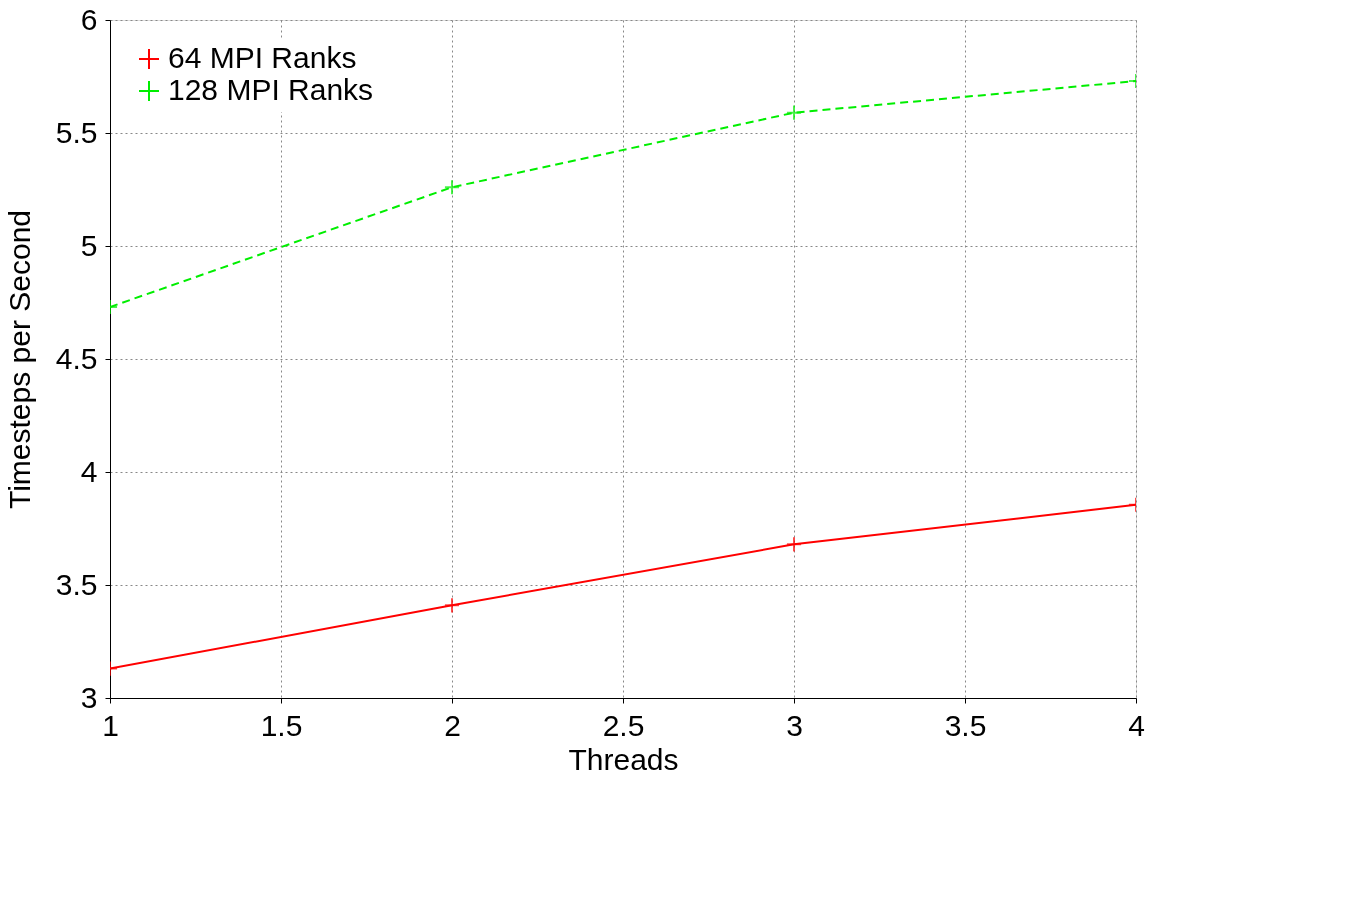 The width and height of the screenshot is (1354, 912). Describe the element at coordinates (623, 725) in the screenshot. I see `x-tick-label: 2.5` at that location.